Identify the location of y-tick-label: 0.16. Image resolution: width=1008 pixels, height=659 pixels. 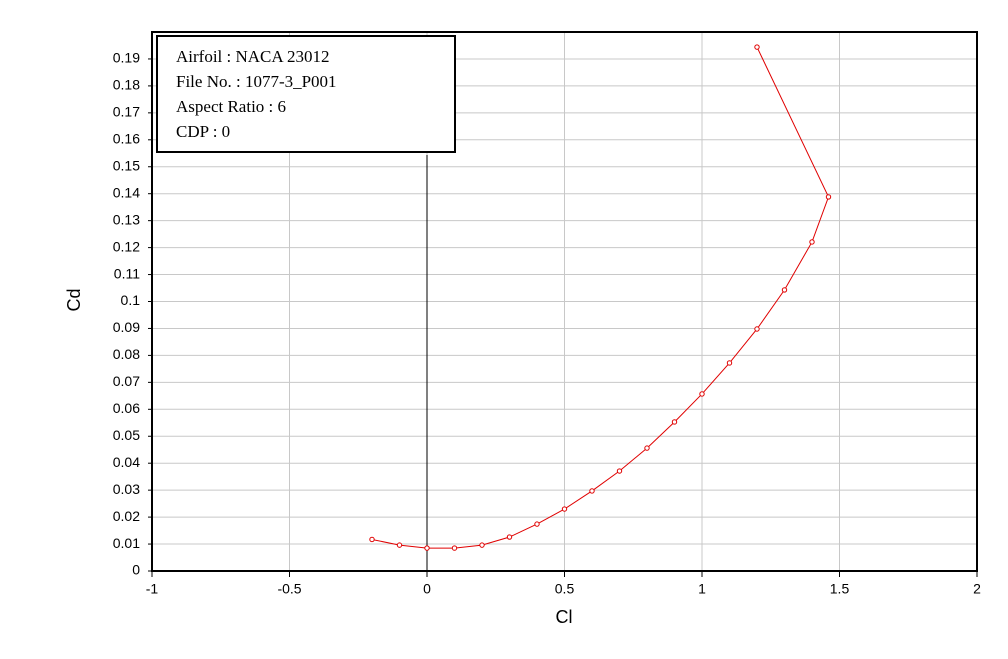
(126, 139).